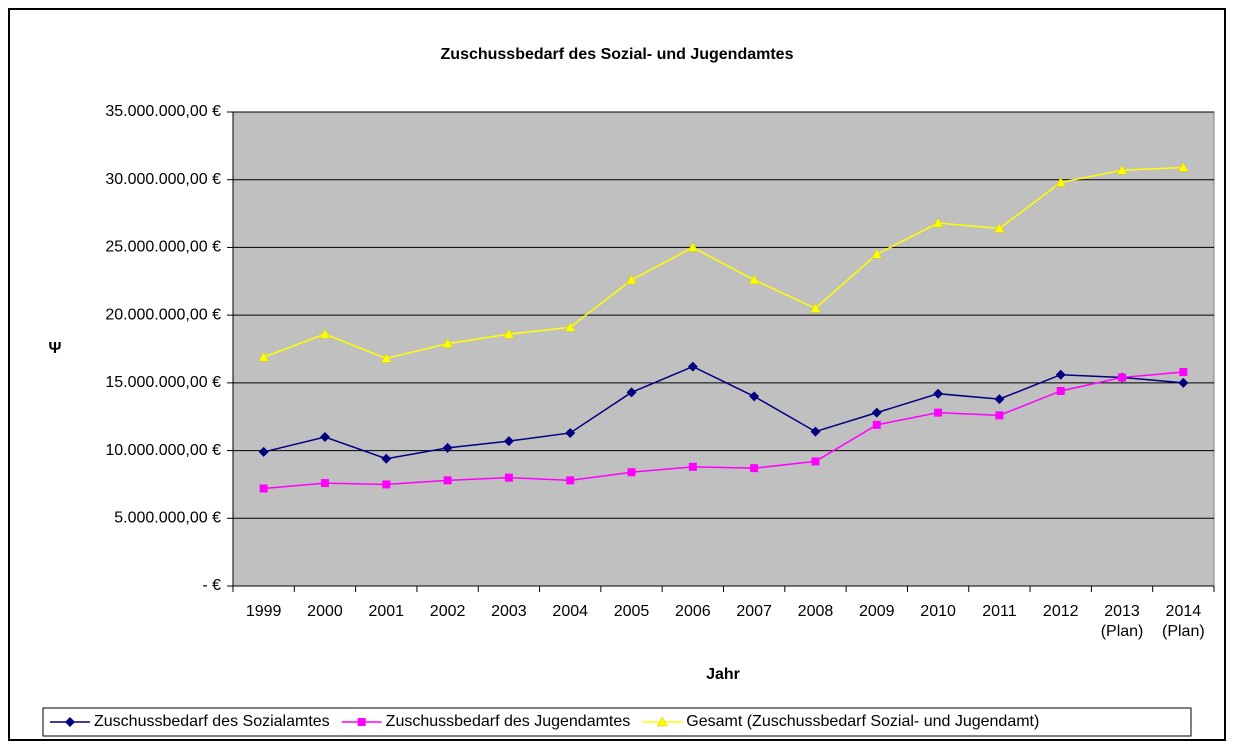 This screenshot has width=1234, height=749. I want to click on x-tick-label: 2001, so click(386, 611).